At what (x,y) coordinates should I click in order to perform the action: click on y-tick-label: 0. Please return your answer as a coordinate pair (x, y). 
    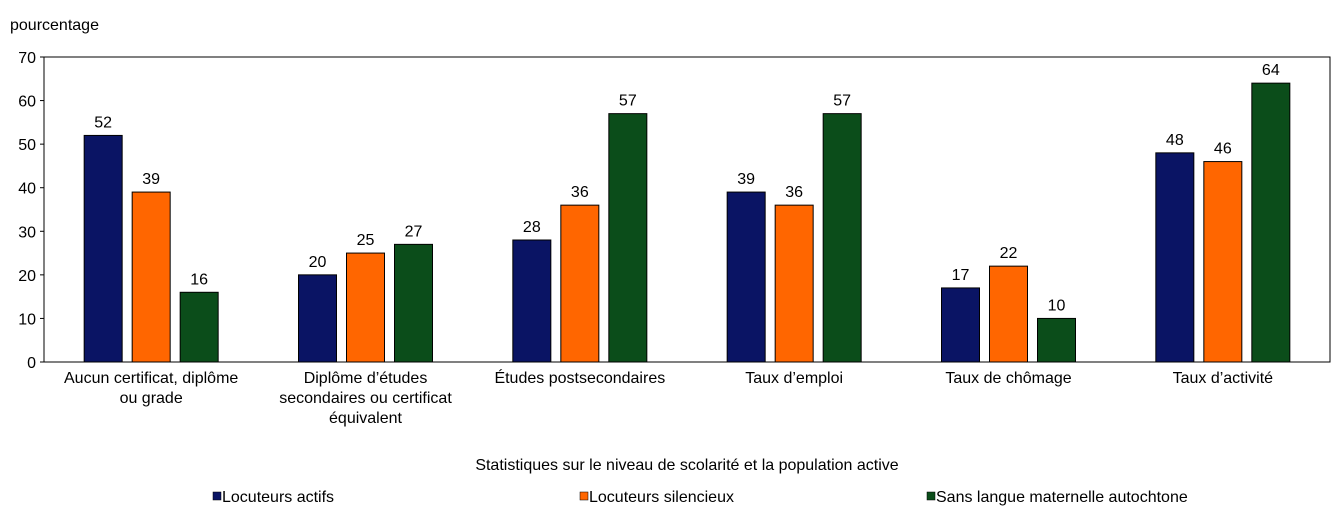
    Looking at the image, I should click on (31, 363).